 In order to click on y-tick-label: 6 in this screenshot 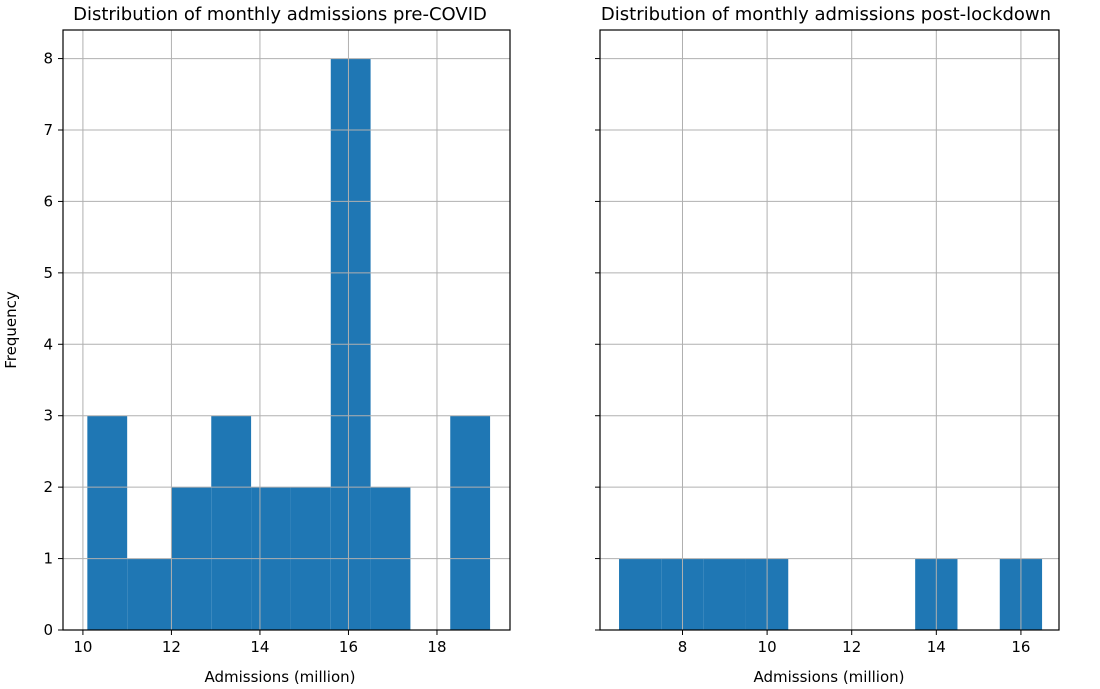, I will do `click(48, 201)`.